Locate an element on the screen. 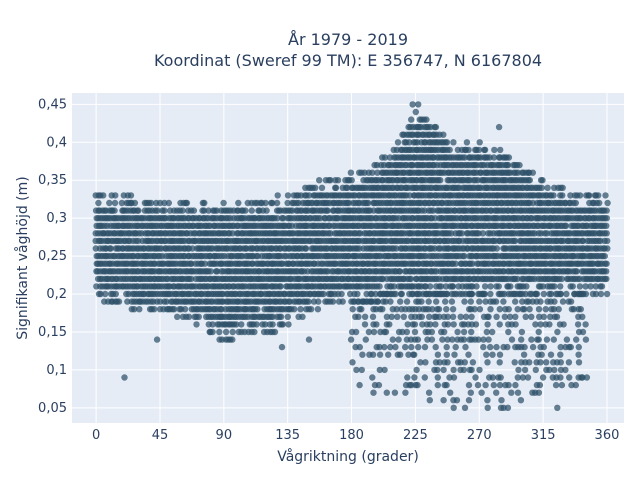 This screenshot has height=480, width=640. x-axis-ticks: 0 45 90 135 180 225 270 315 360 is located at coordinates (355, 435).